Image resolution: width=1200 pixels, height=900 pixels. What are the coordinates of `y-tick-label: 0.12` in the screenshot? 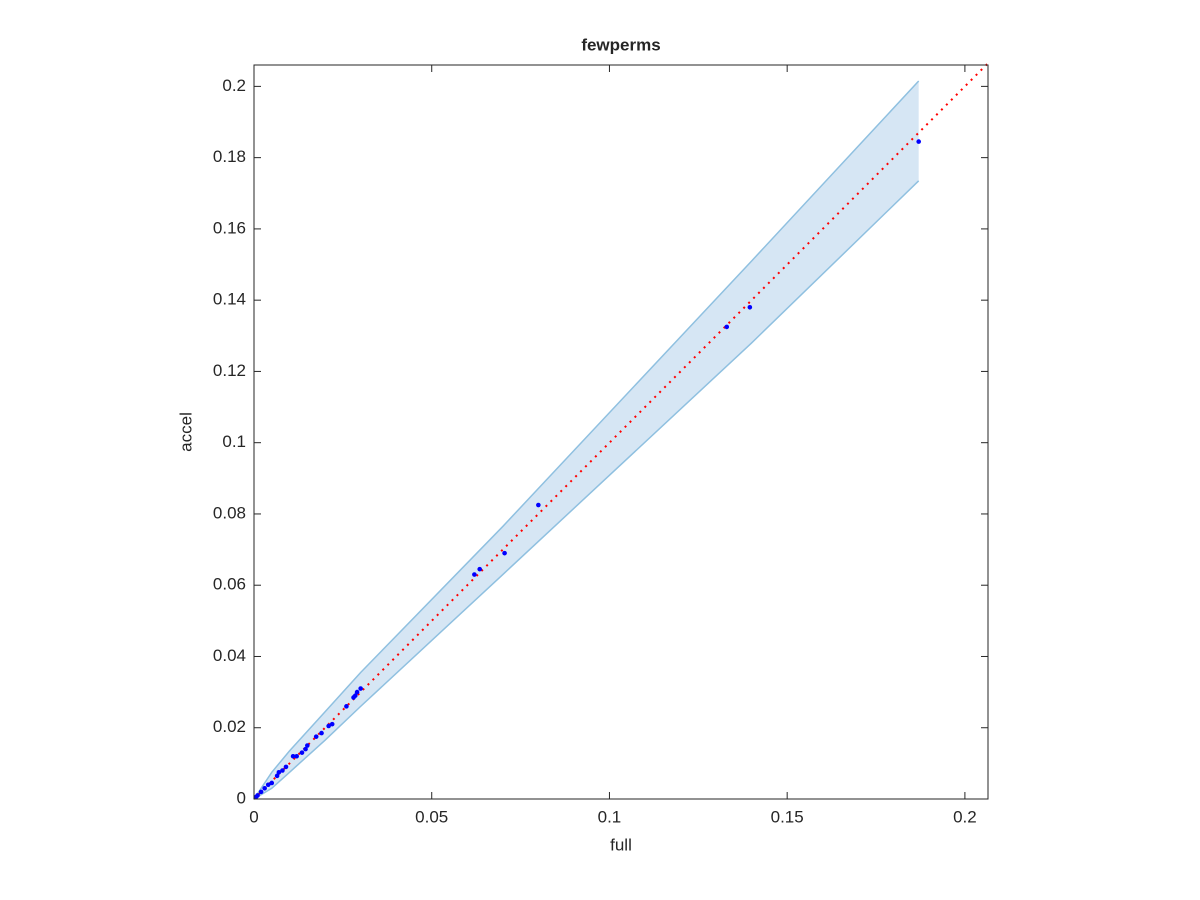 It's located at (229, 370).